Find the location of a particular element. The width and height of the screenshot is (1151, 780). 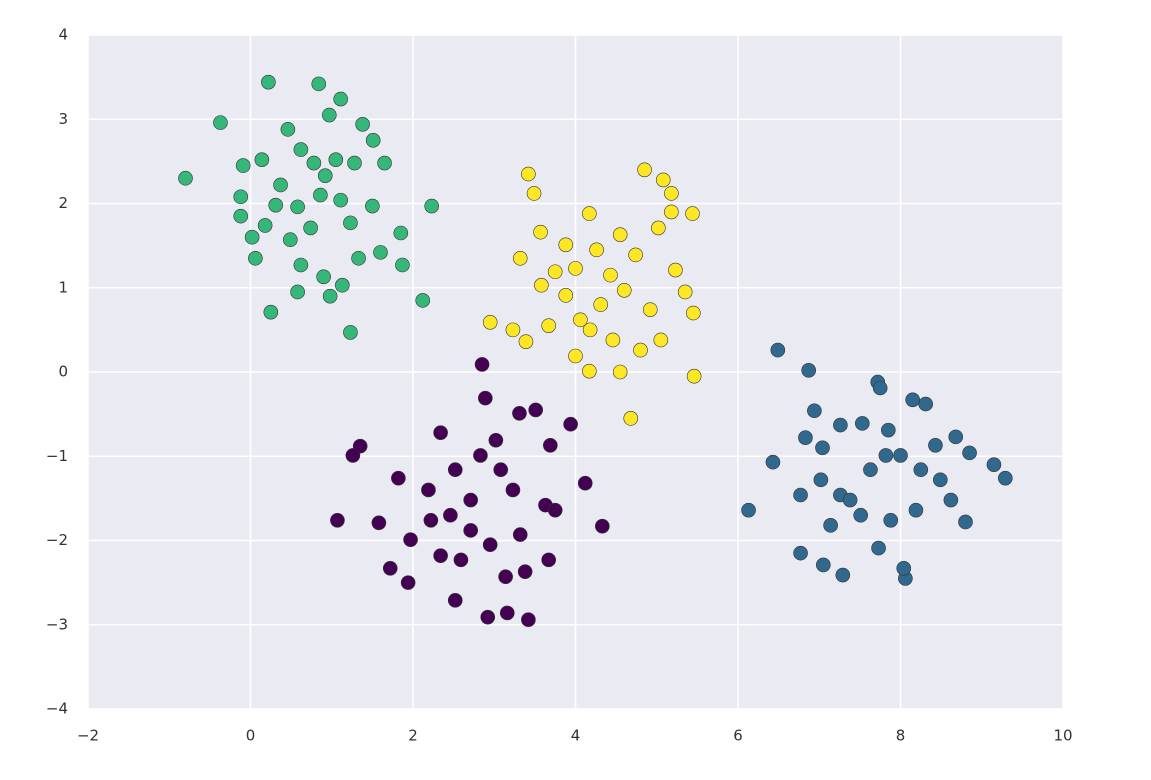

y-tick-label: −4 is located at coordinates (57, 709).